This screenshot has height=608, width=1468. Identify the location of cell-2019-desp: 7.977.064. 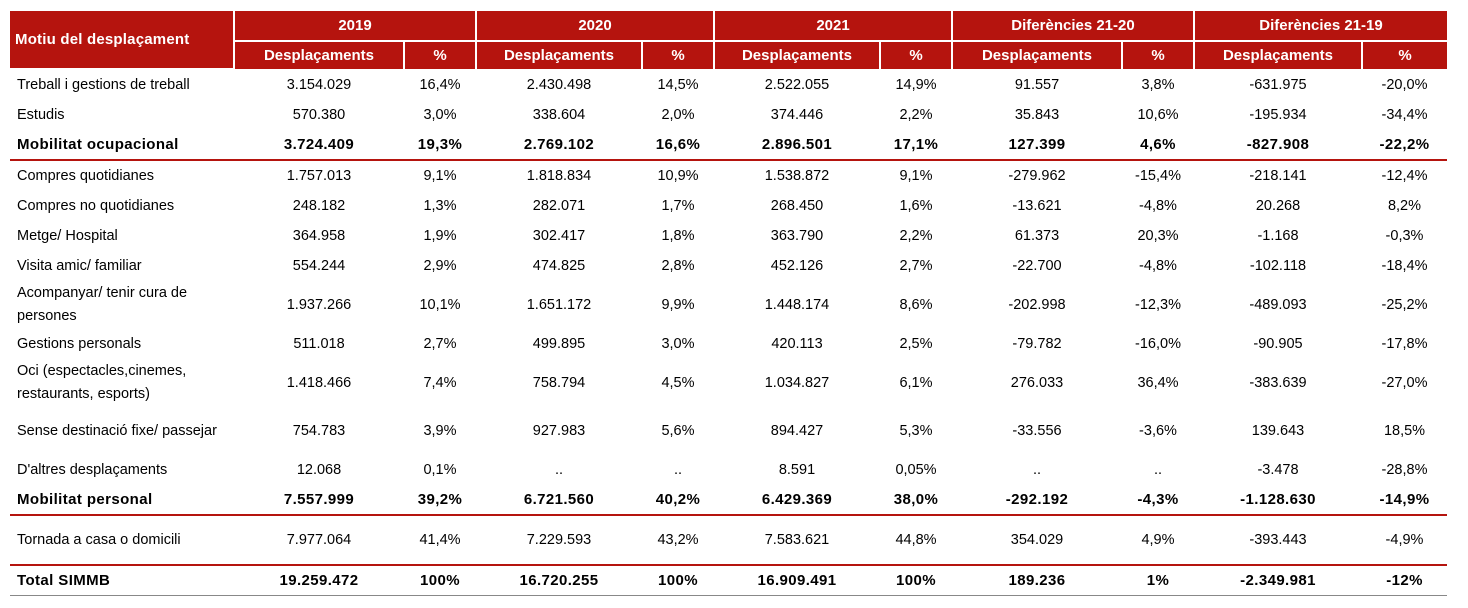
(319, 540).